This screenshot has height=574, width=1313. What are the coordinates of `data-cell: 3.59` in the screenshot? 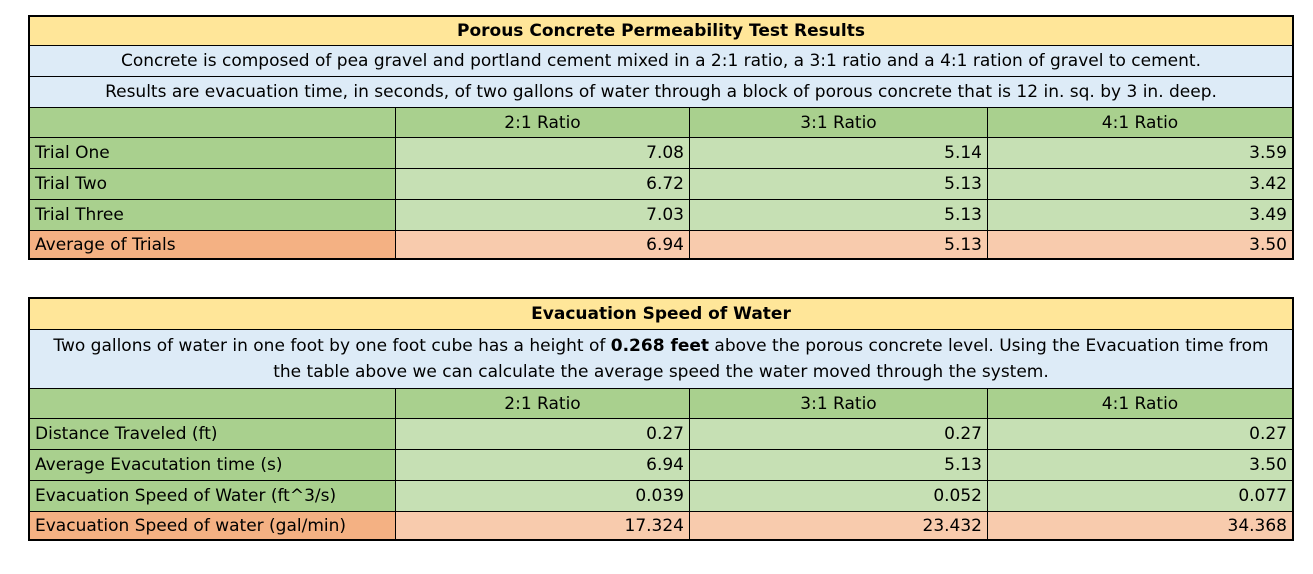 It's located at (1139, 153).